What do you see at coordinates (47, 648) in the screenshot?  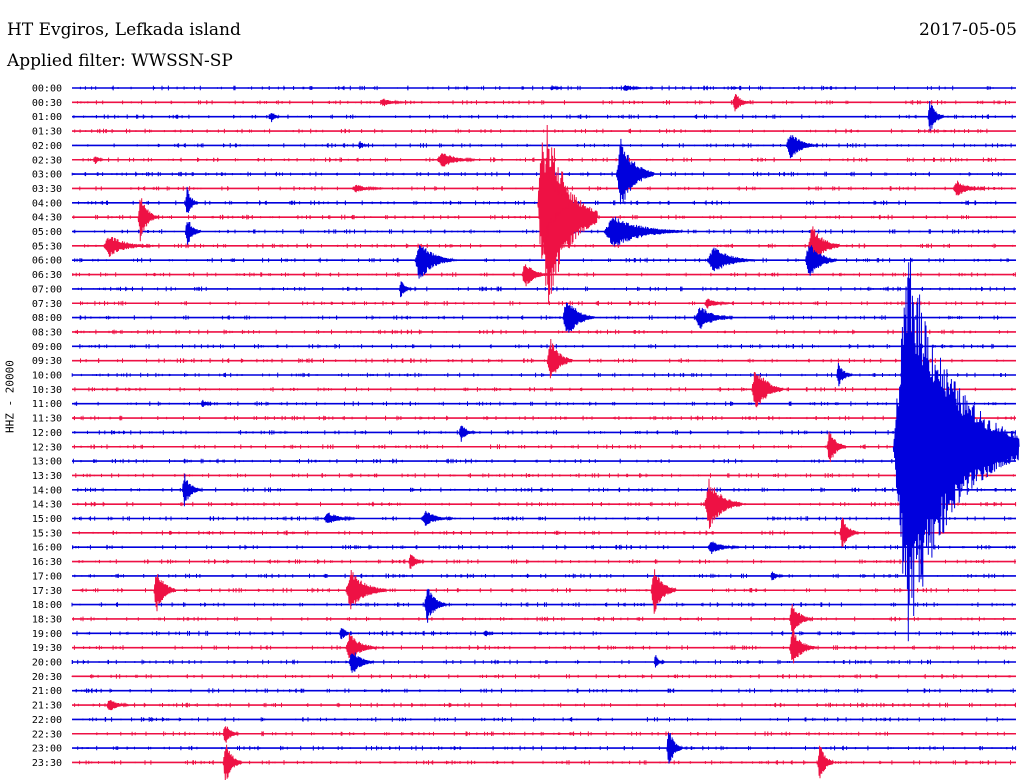 I see `row-time-label: 19:30` at bounding box center [47, 648].